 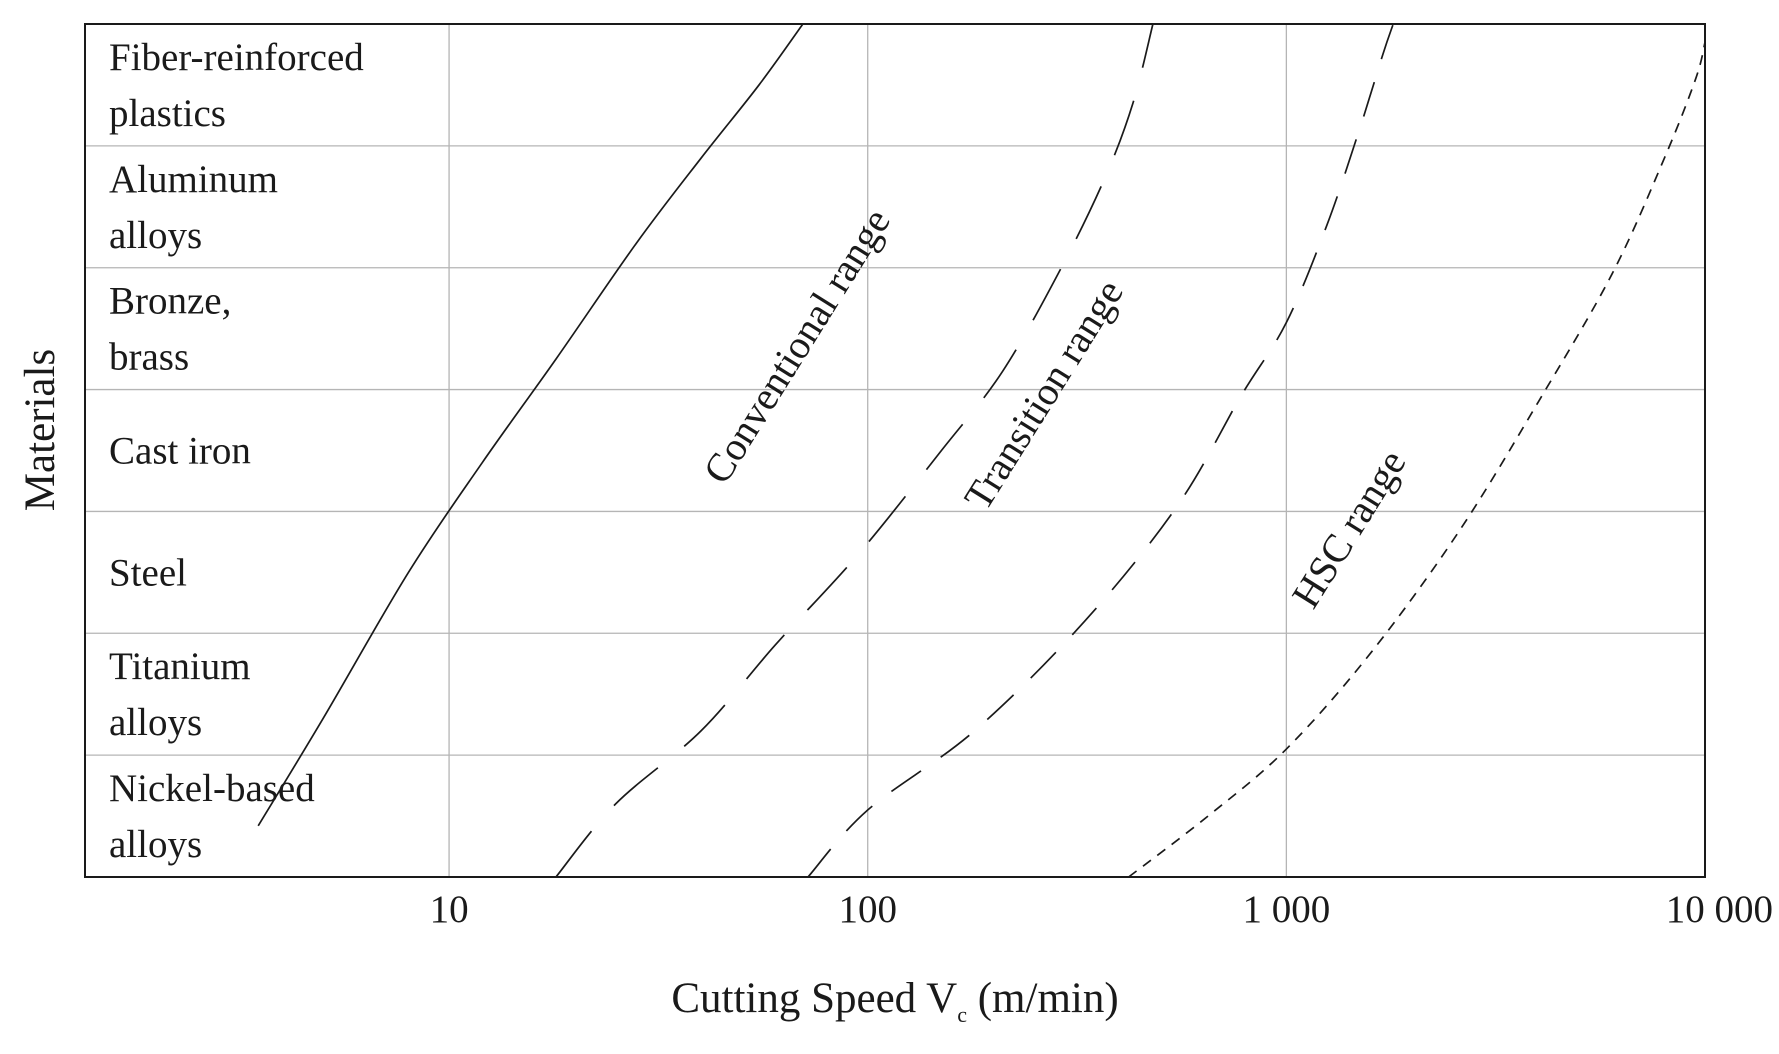 I want to click on x-tick-label: 100, so click(x=867, y=909).